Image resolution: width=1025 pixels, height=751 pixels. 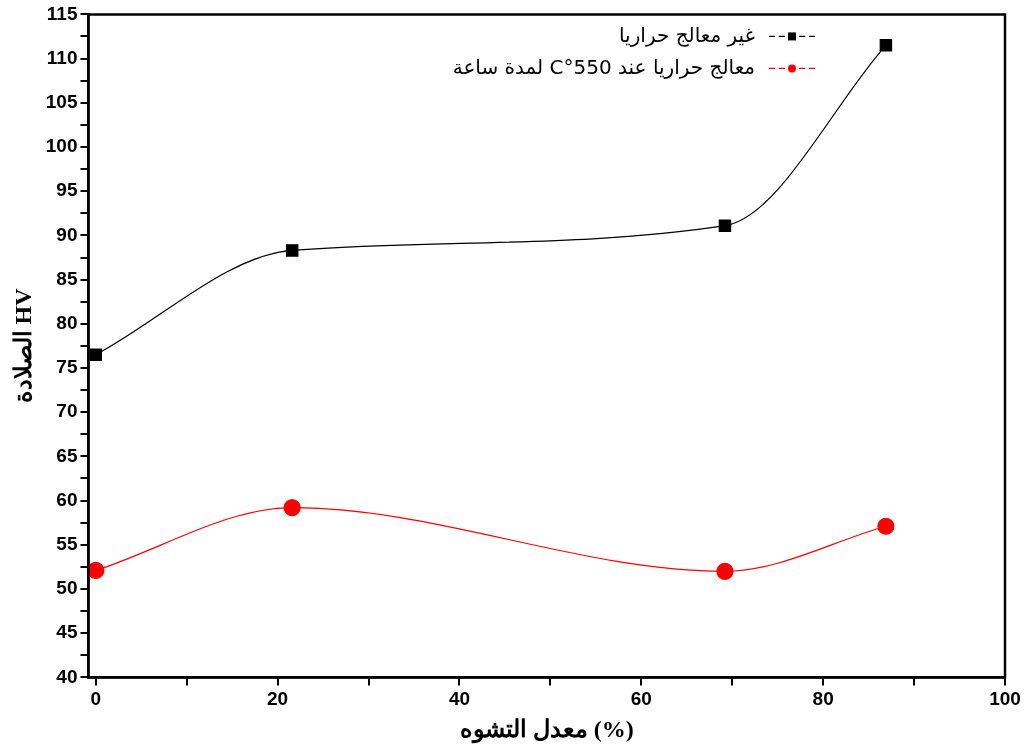 I want to click on y-tick-label: 110, so click(x=62, y=57).